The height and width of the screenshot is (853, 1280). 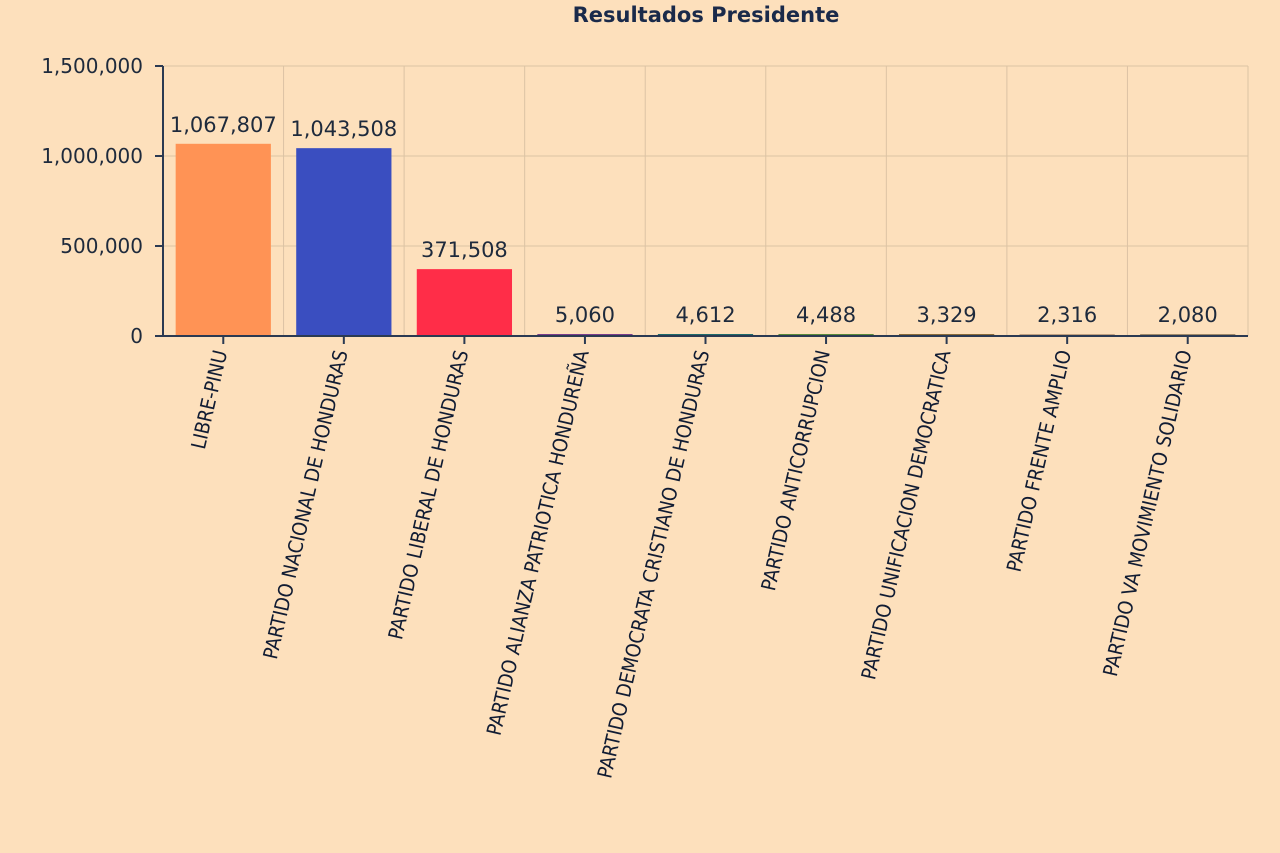 What do you see at coordinates (538, 542) in the screenshot?
I see `x-tick-label: PARTIDO ALIANZA PATRIOTICA HONDUREÑA` at bounding box center [538, 542].